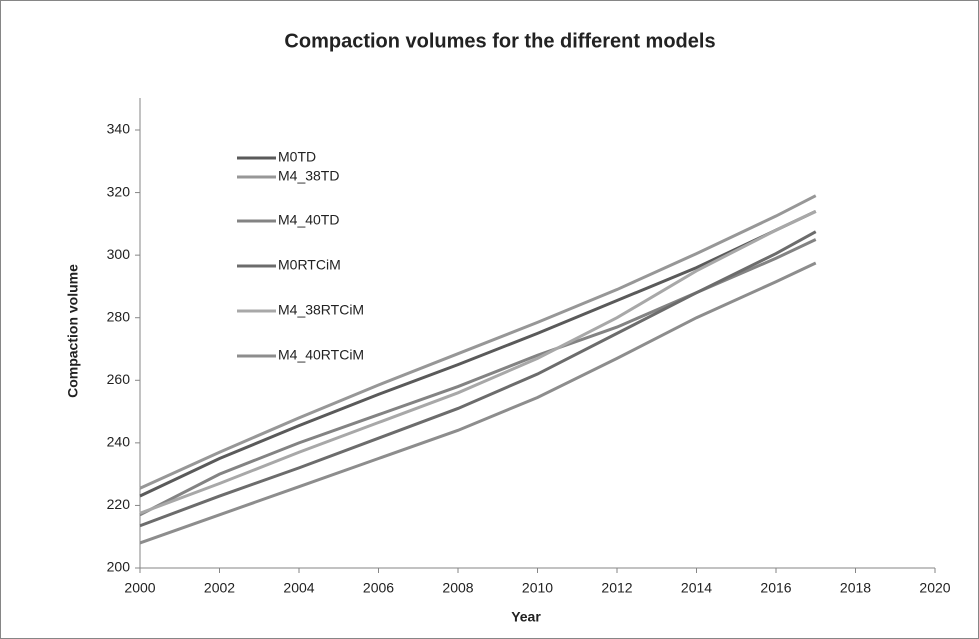 The image size is (979, 639). I want to click on legend-label: M0TD, so click(297, 157).